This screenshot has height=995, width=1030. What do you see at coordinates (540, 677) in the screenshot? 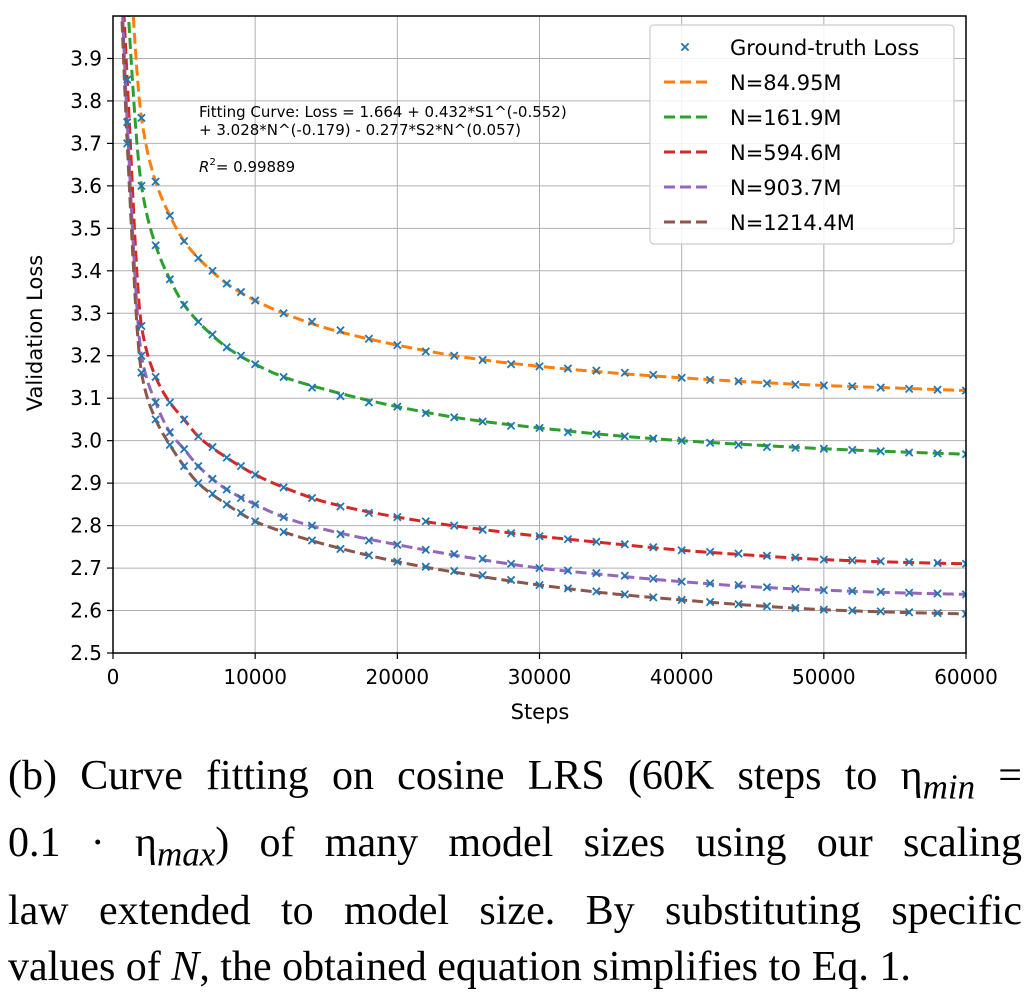
I see `x-tick-label: 30000` at bounding box center [540, 677].